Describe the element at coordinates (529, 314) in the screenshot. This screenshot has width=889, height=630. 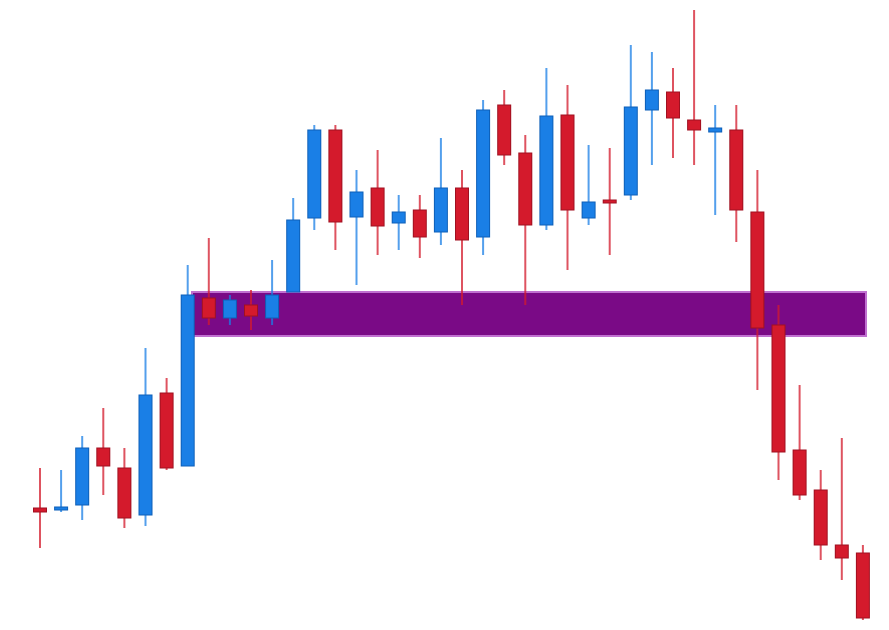
I see `zone` at that location.